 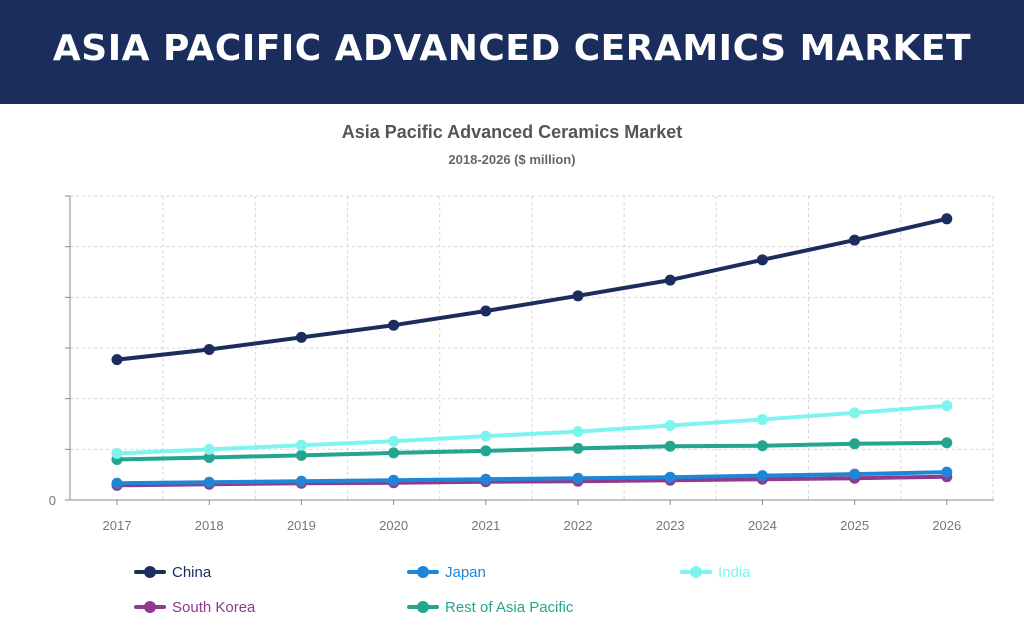 What do you see at coordinates (301, 525) in the screenshot?
I see `x-tick-label: 2019` at bounding box center [301, 525].